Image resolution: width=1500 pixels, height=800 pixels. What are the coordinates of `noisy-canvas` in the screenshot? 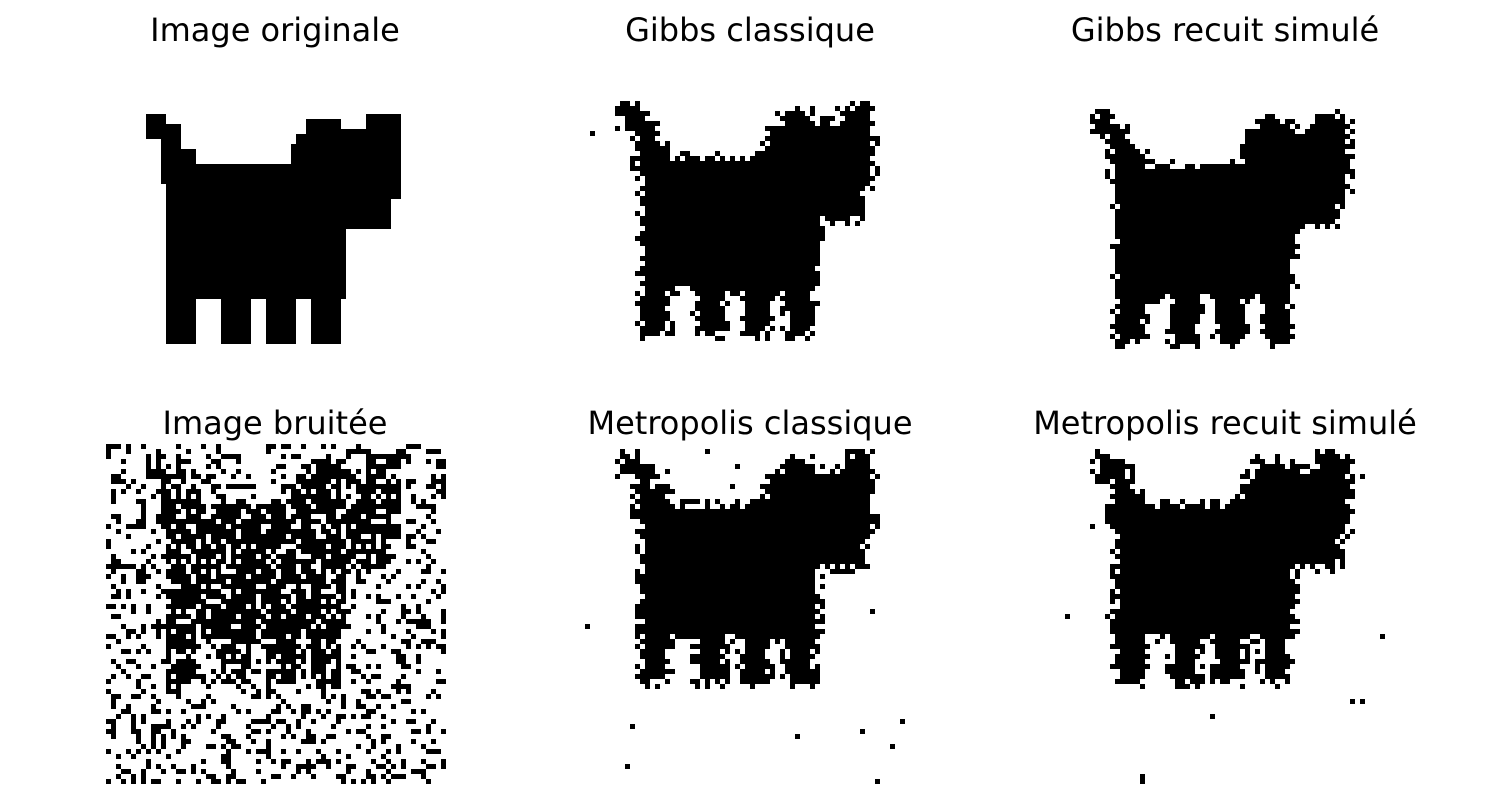 It's located at (276, 614).